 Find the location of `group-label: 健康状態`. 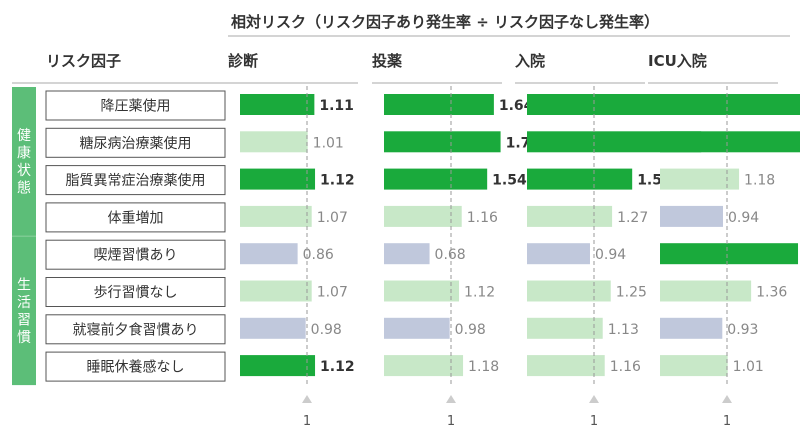

group-label: 健康状態 is located at coordinates (24, 162).